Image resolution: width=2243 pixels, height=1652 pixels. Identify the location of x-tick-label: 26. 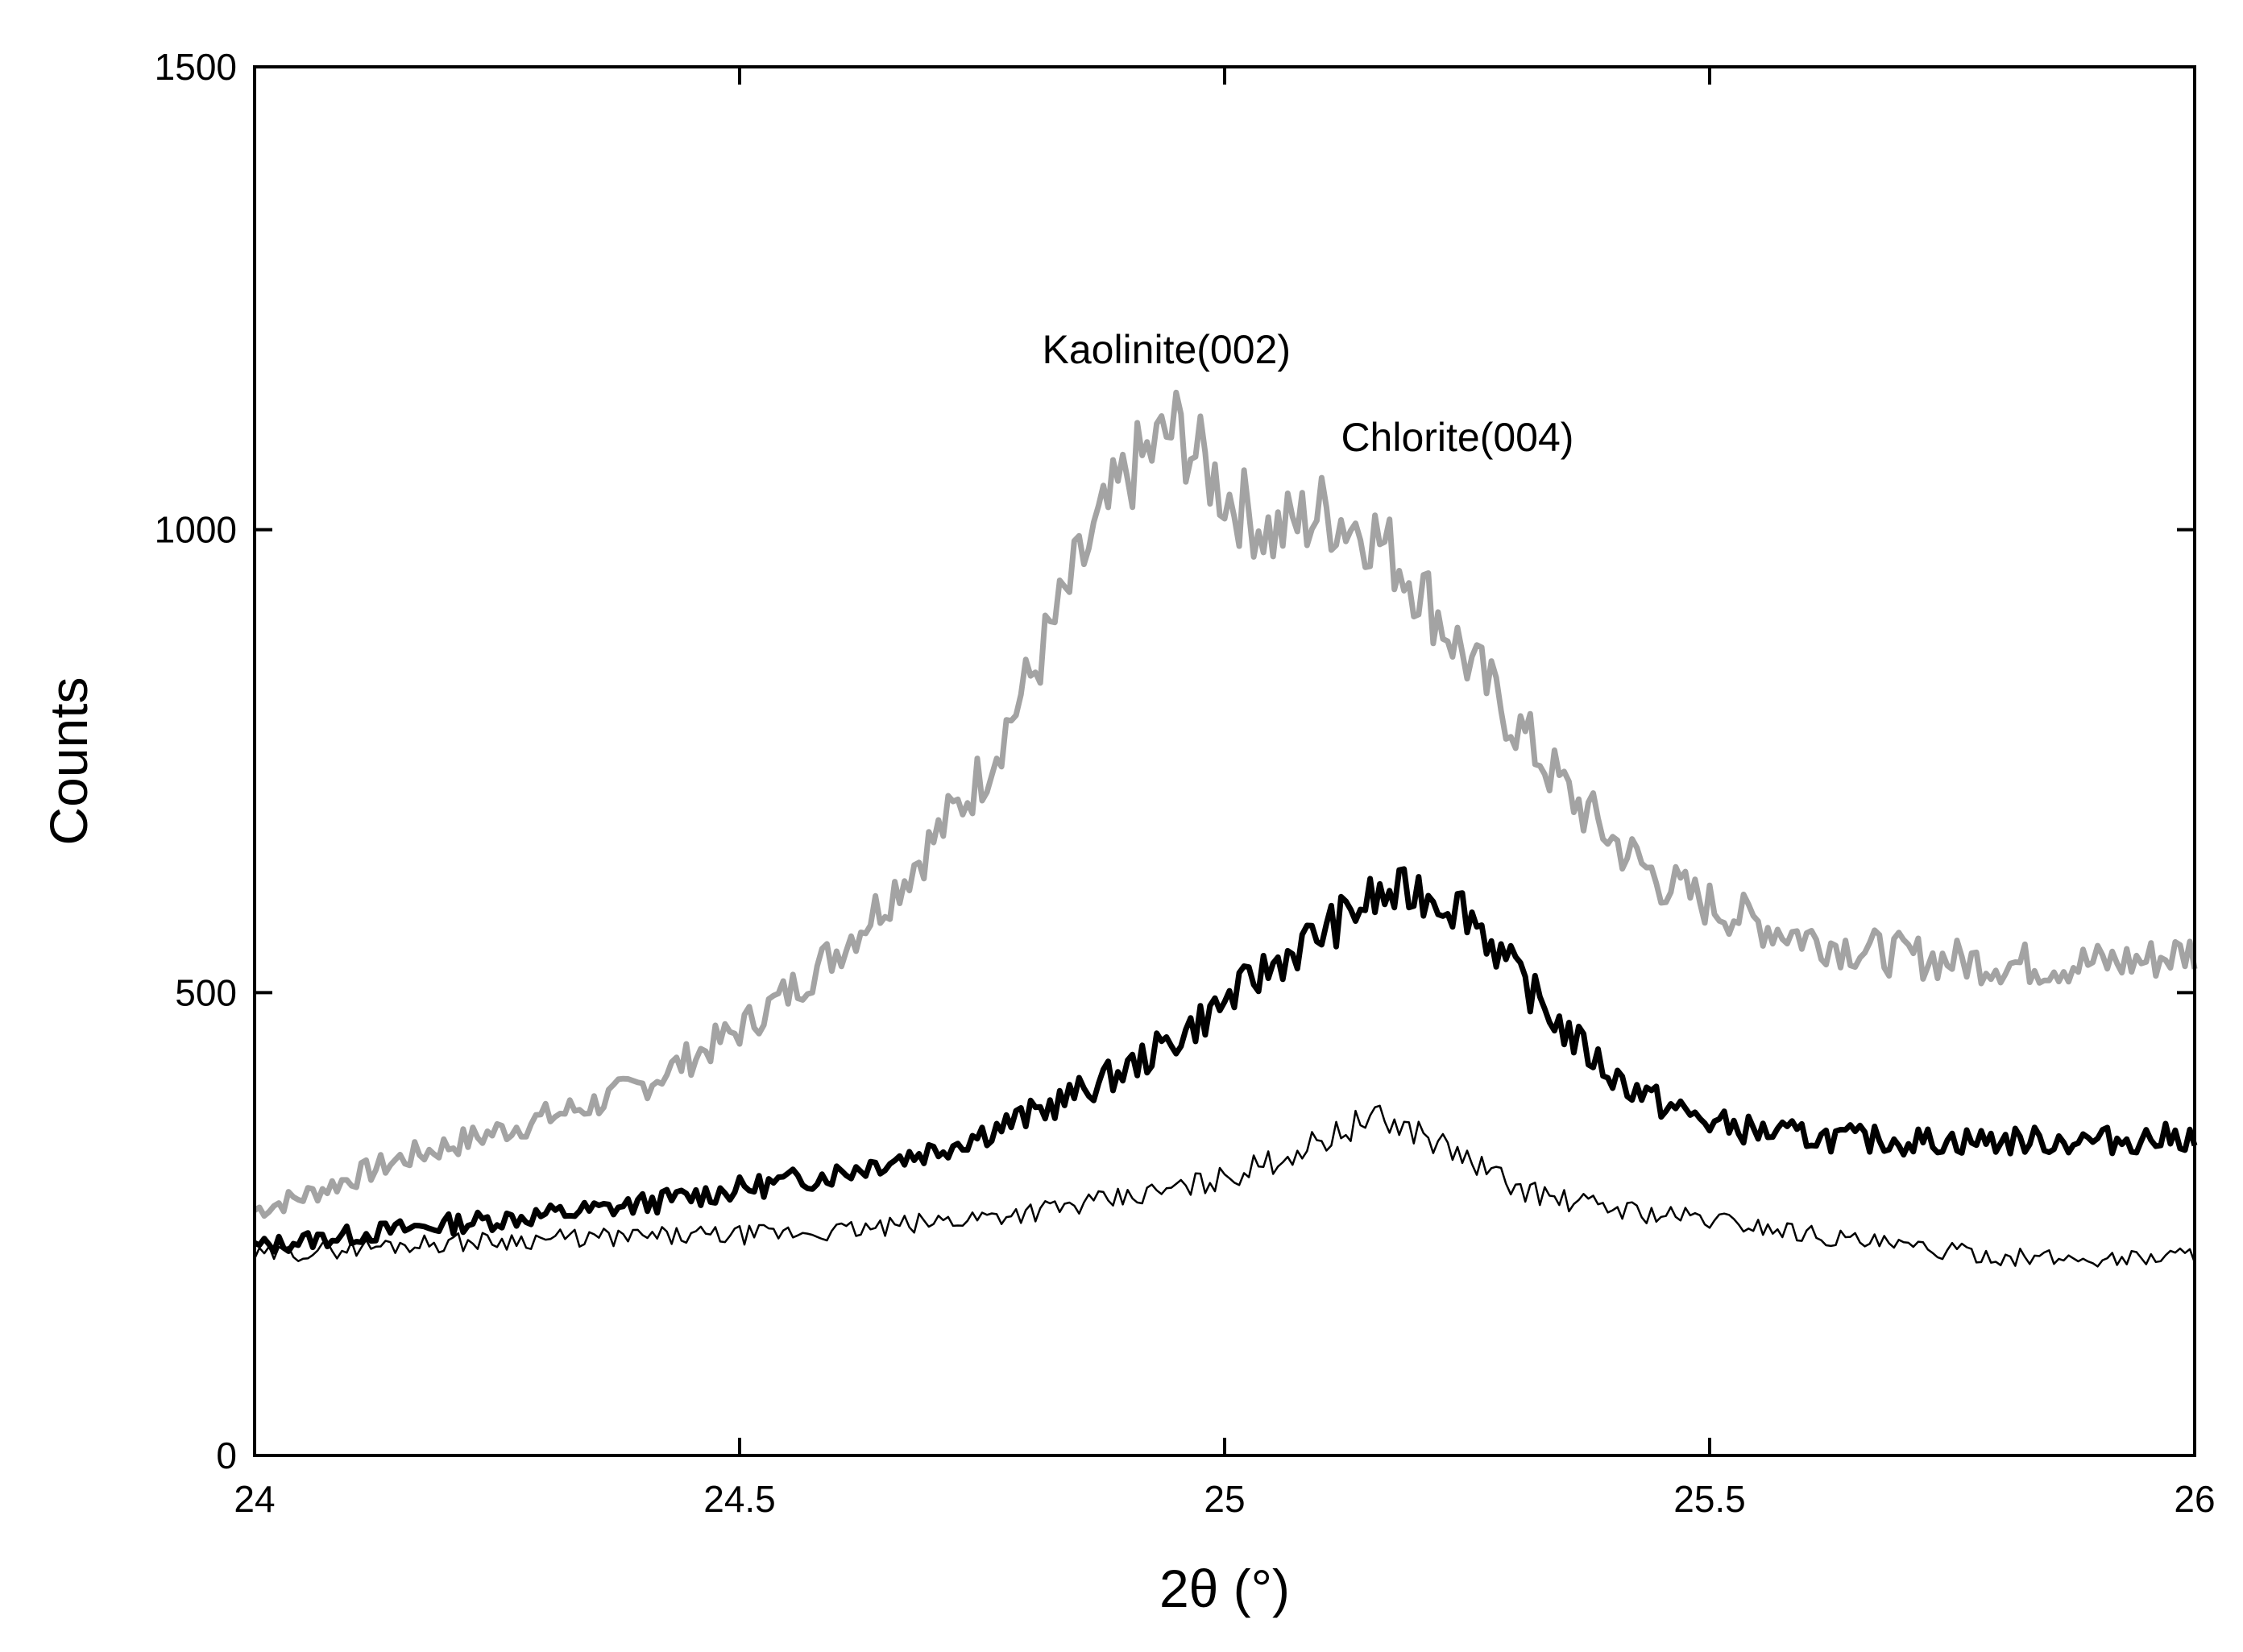
(2194, 1499).